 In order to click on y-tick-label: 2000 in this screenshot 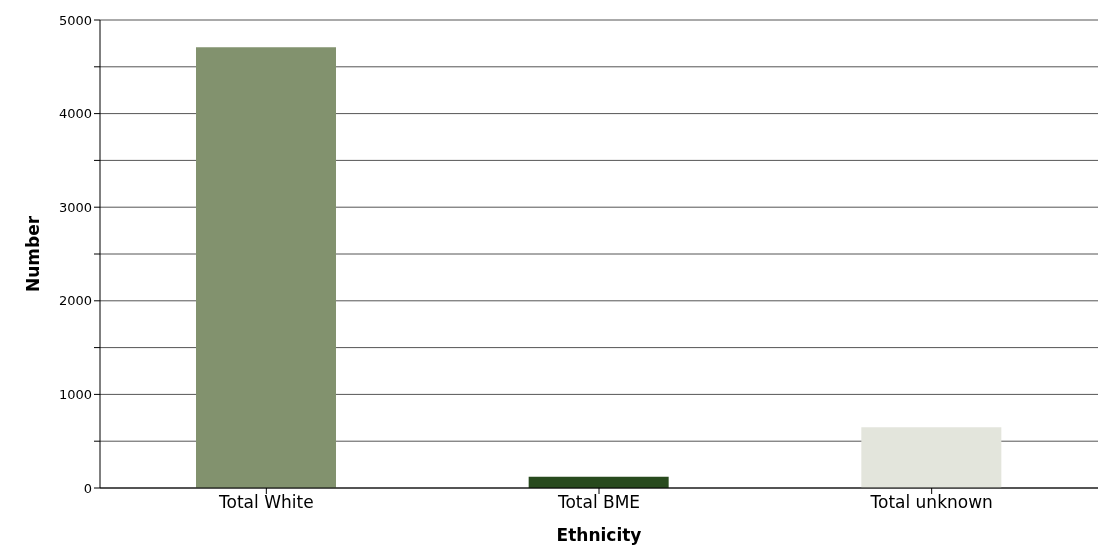, I will do `click(75, 301)`.